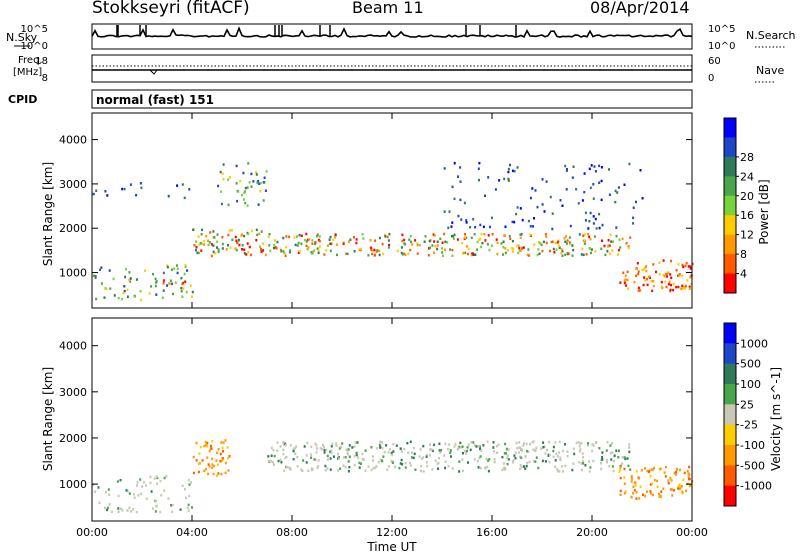 The height and width of the screenshot is (554, 800). I want to click on colorbar-swatch, so click(730, 166).